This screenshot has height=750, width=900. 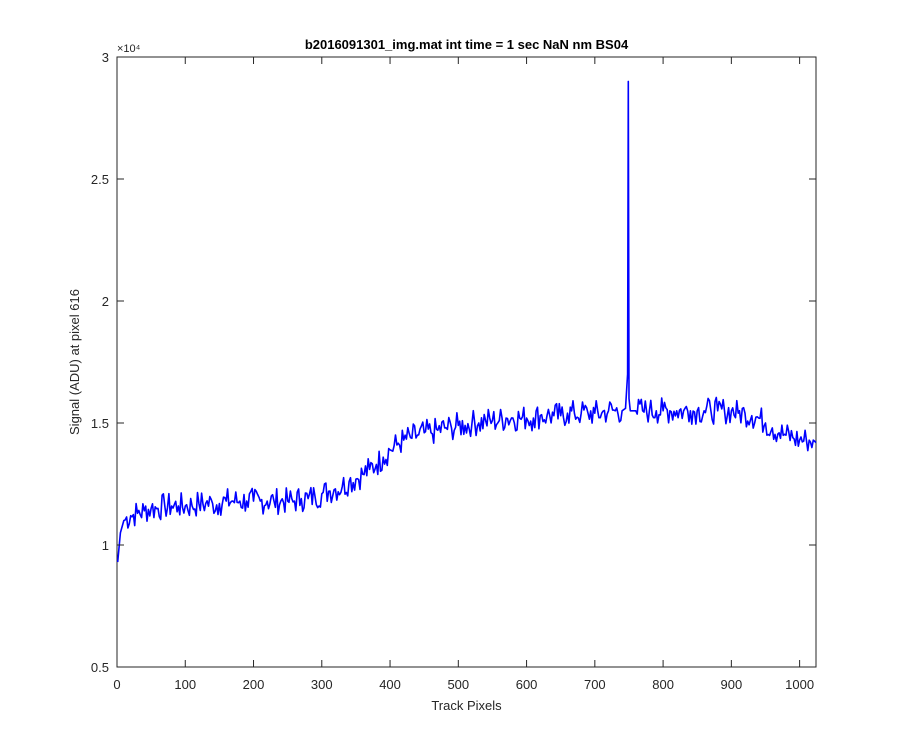 I want to click on x-tick-label: 100, so click(x=185, y=684).